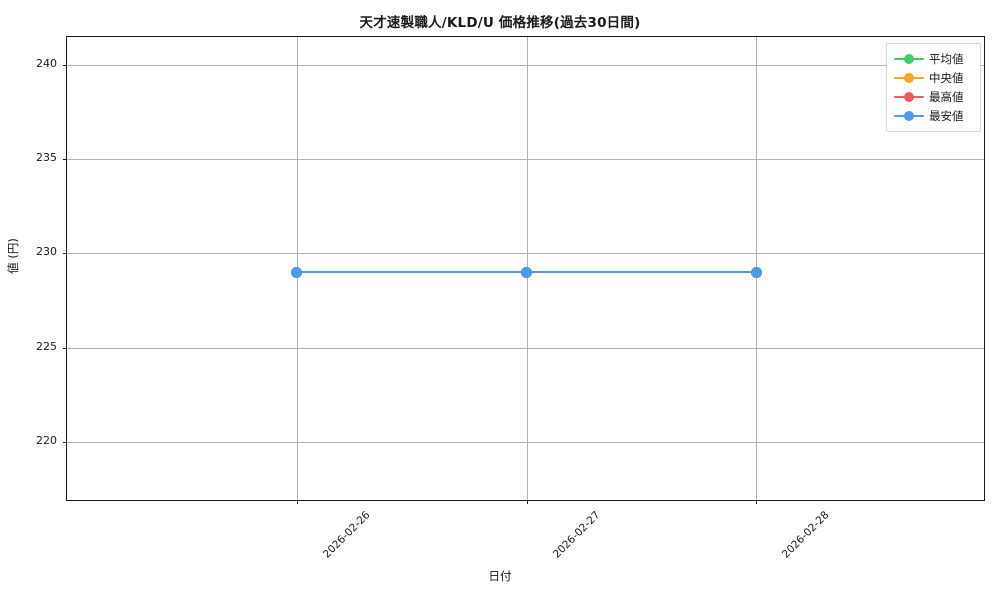  What do you see at coordinates (500, 576) in the screenshot?
I see `x-axis-title: 日付` at bounding box center [500, 576].